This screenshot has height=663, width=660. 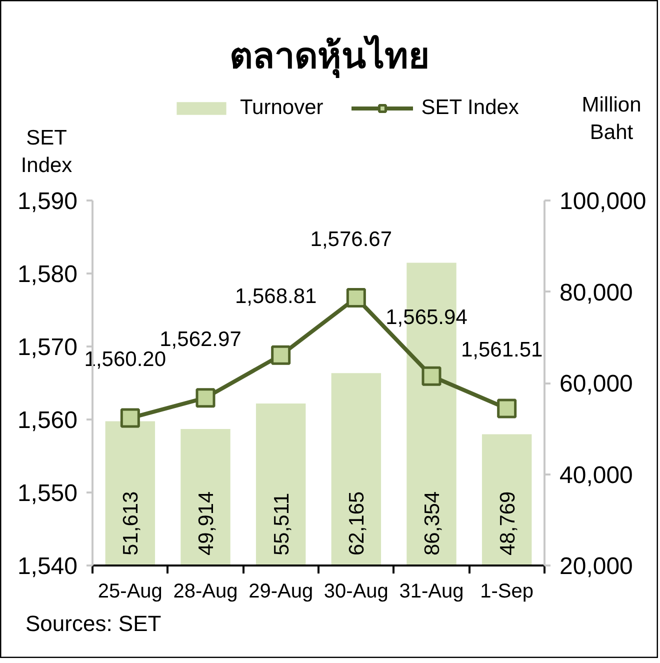 What do you see at coordinates (330, 56) in the screenshot?
I see `chart-title: ตลาดหุ้นไทย` at bounding box center [330, 56].